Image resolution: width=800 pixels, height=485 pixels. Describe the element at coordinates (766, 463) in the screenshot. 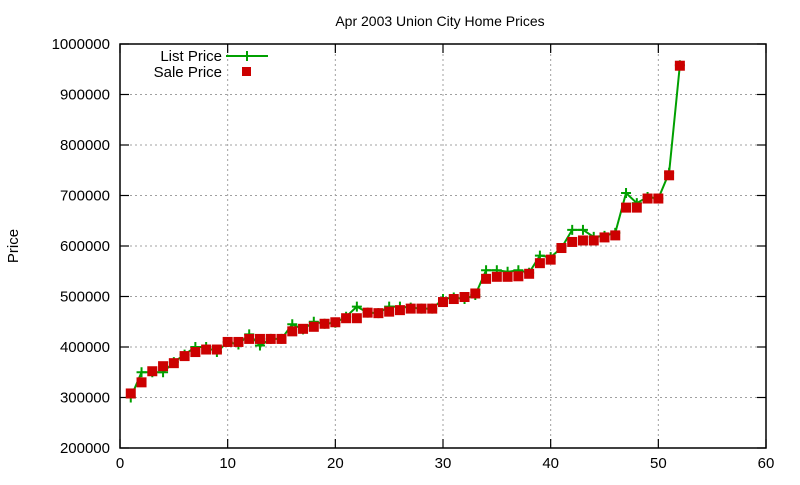

I see `x-tick-label: 60` at that location.